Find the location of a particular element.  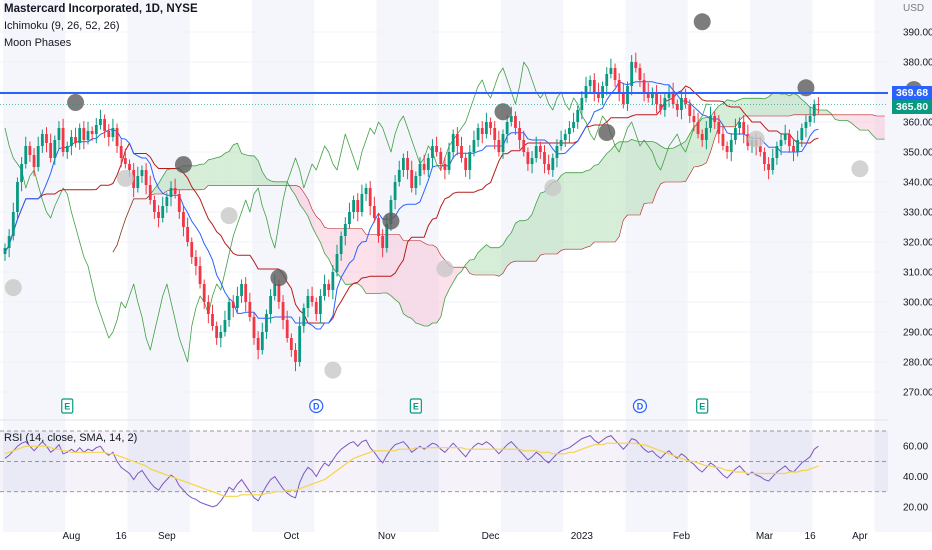

rsi-legend: RSI (14, close, SMA, 14, 2) is located at coordinates (71, 438).